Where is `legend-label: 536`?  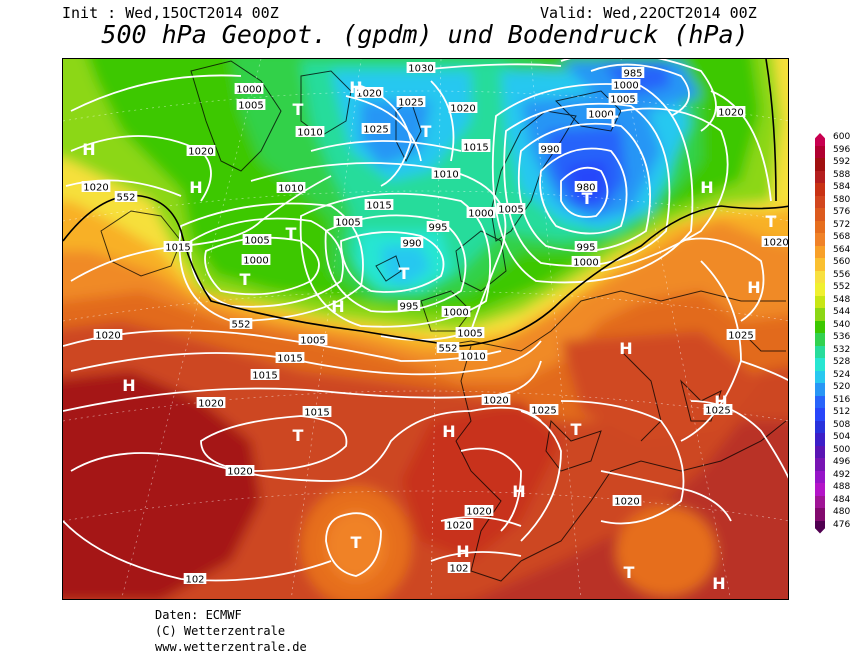
legend-label: 536 is located at coordinates (841, 337).